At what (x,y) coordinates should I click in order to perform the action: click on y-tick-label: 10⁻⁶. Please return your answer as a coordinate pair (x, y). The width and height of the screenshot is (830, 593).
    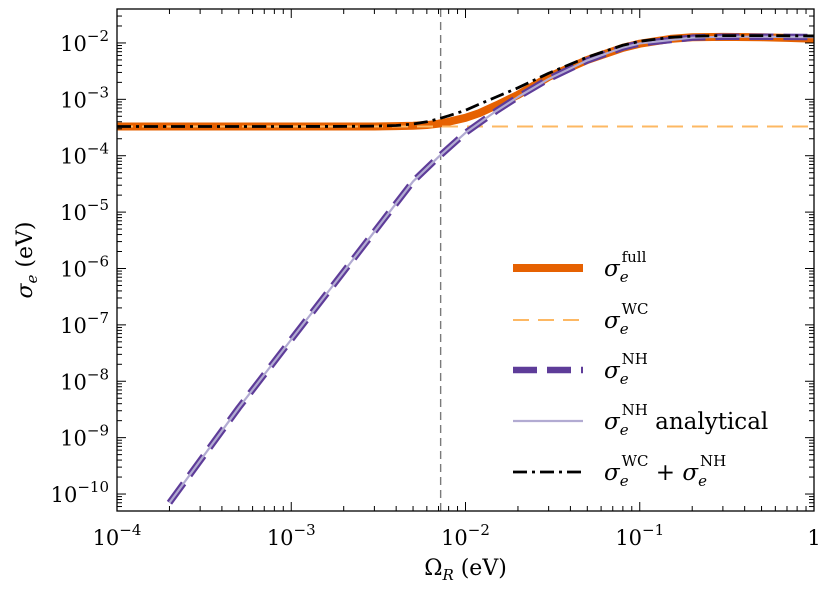
    Looking at the image, I should click on (84, 266).